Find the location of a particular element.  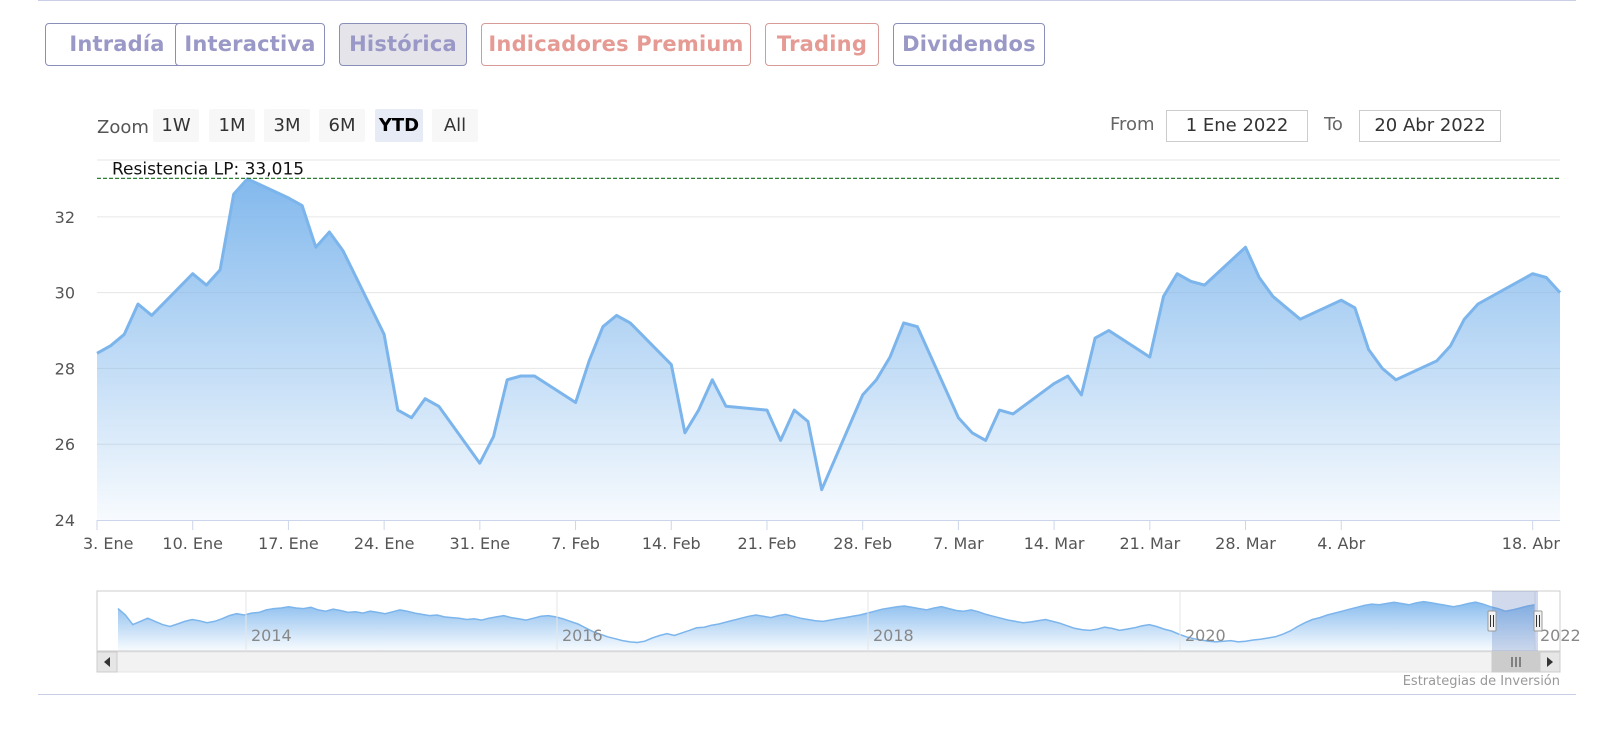

y-tick-label: 24 is located at coordinates (65, 520).